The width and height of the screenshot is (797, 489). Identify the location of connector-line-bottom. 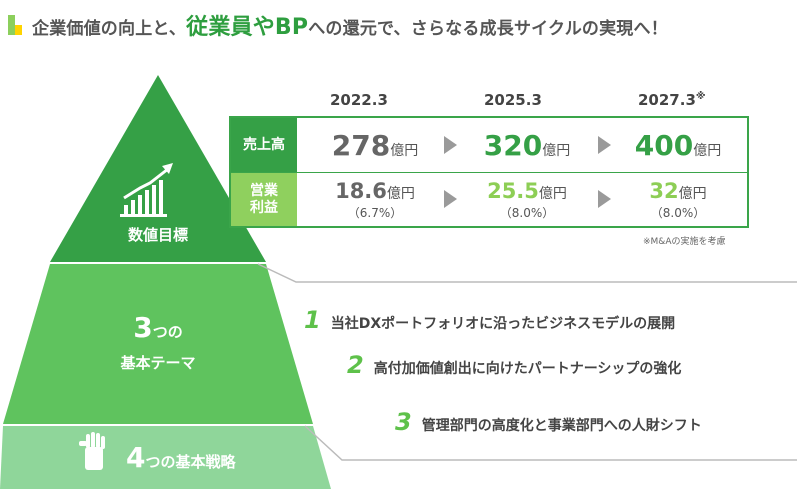
(550, 443).